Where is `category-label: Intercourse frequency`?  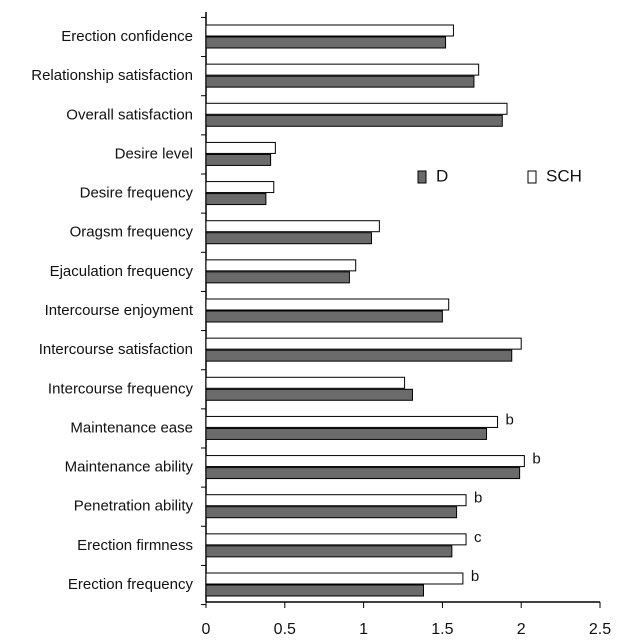
category-label: Intercourse frequency is located at coordinates (121, 388).